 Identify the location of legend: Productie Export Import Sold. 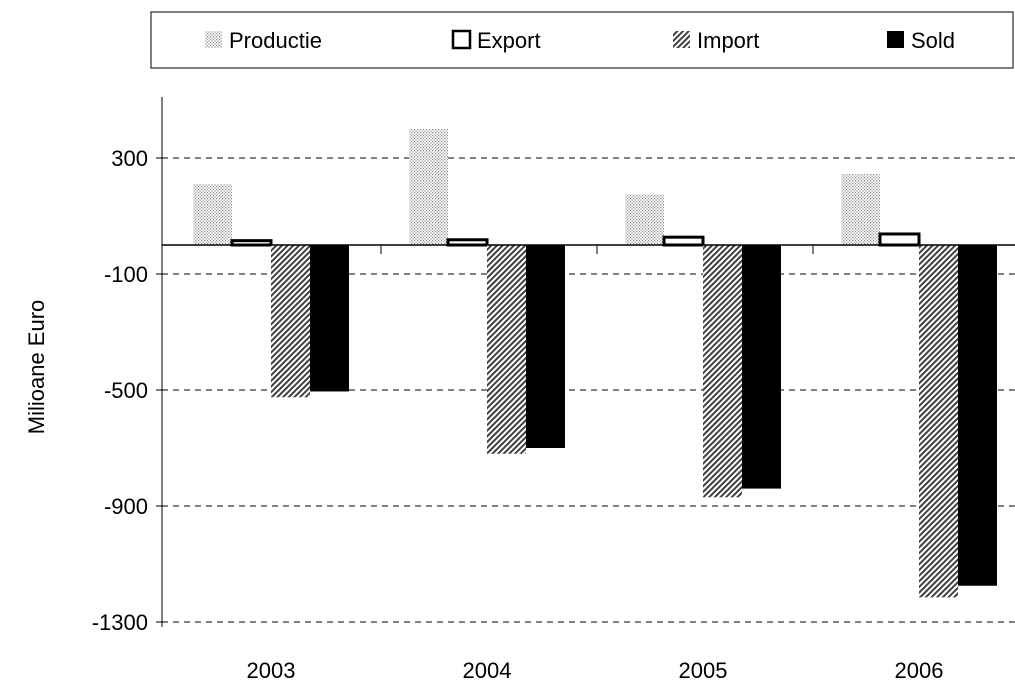
(582, 40).